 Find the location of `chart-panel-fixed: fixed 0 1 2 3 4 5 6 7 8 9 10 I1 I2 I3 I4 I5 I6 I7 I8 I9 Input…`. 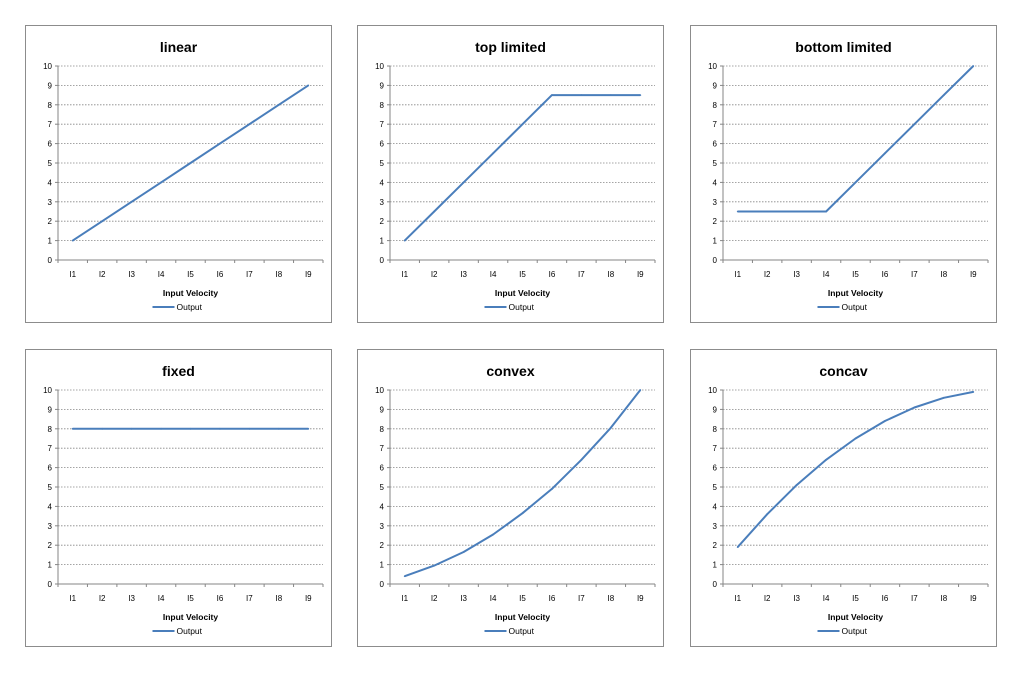

chart-panel-fixed: fixed 0 1 2 3 4 5 6 7 8 9 10 I1 I2 I3 I4 I5 I6 I7 I8 I9 Input… is located at coordinates (178, 498).